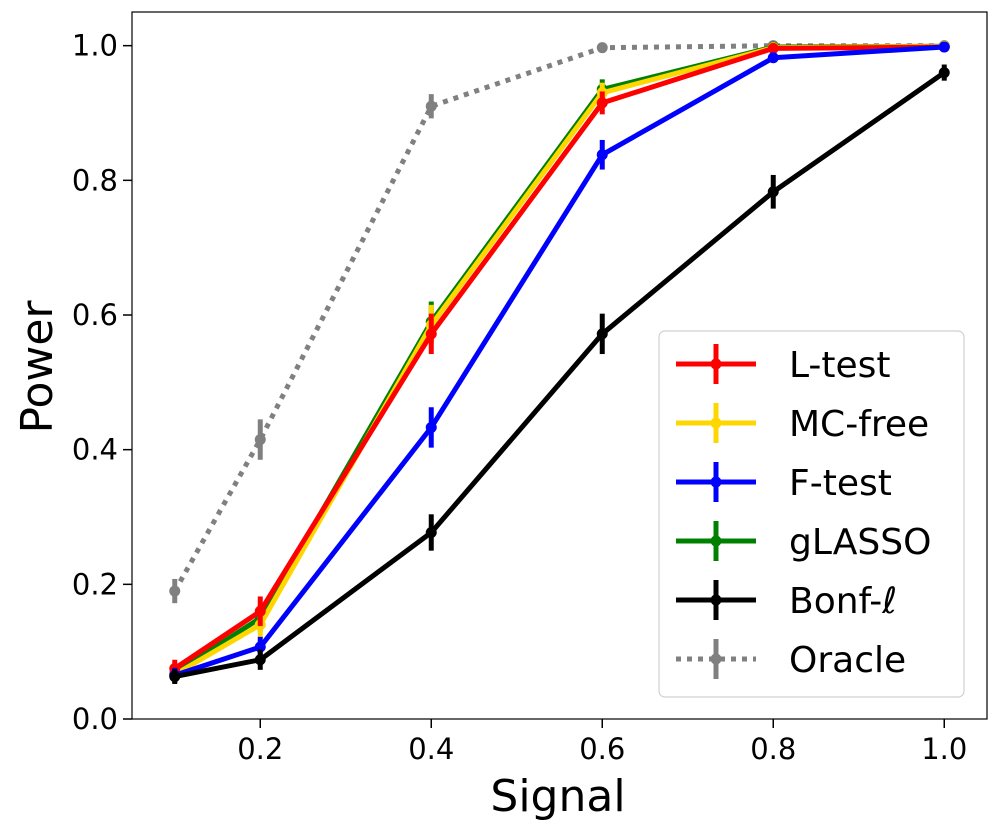  I want to click on x-tick-label: 0.4, so click(431, 749).